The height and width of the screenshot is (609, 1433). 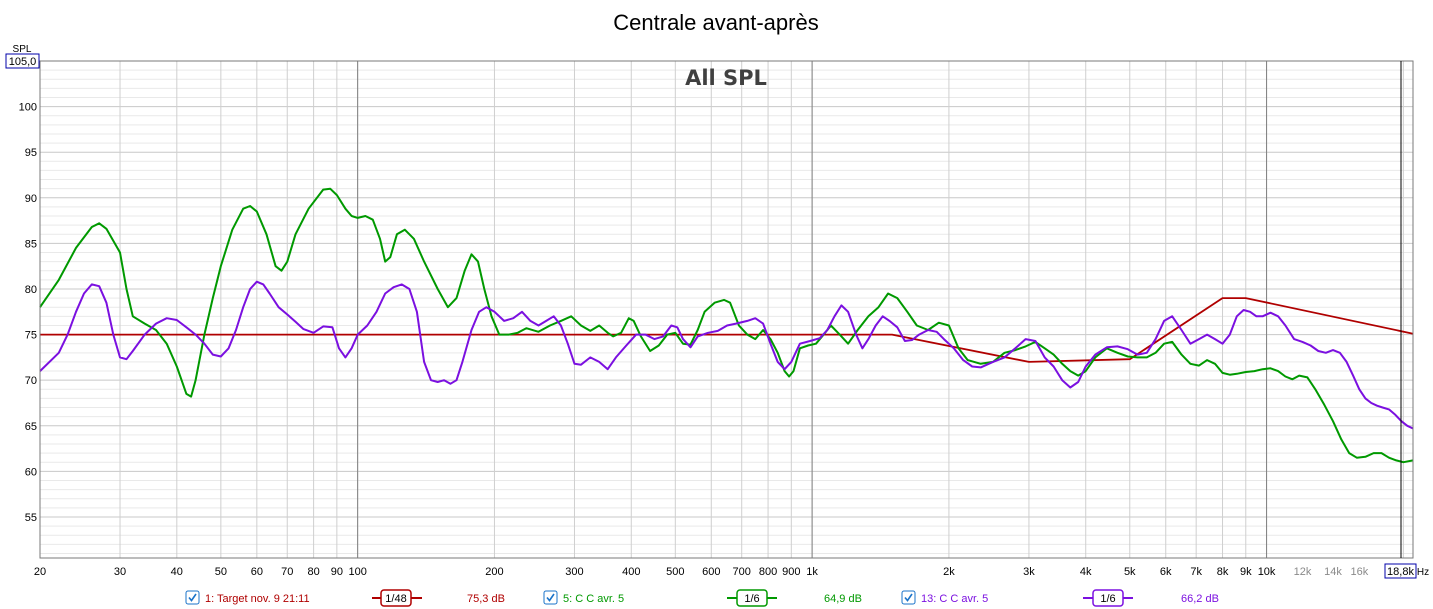 I want to click on x-tick-label: 5k, so click(x=1130, y=572).